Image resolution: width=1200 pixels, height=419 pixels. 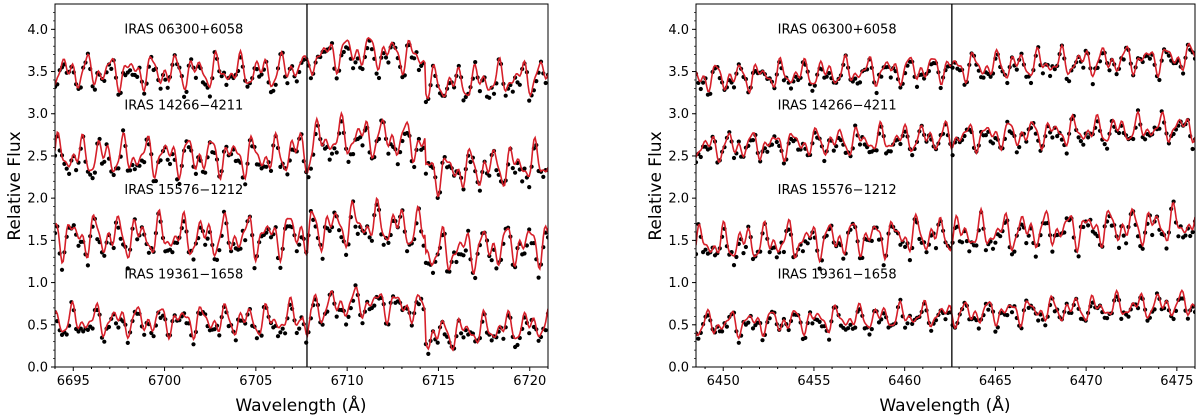 I want to click on left-series-label-2: IRAS 15576−1212, so click(x=183, y=190).